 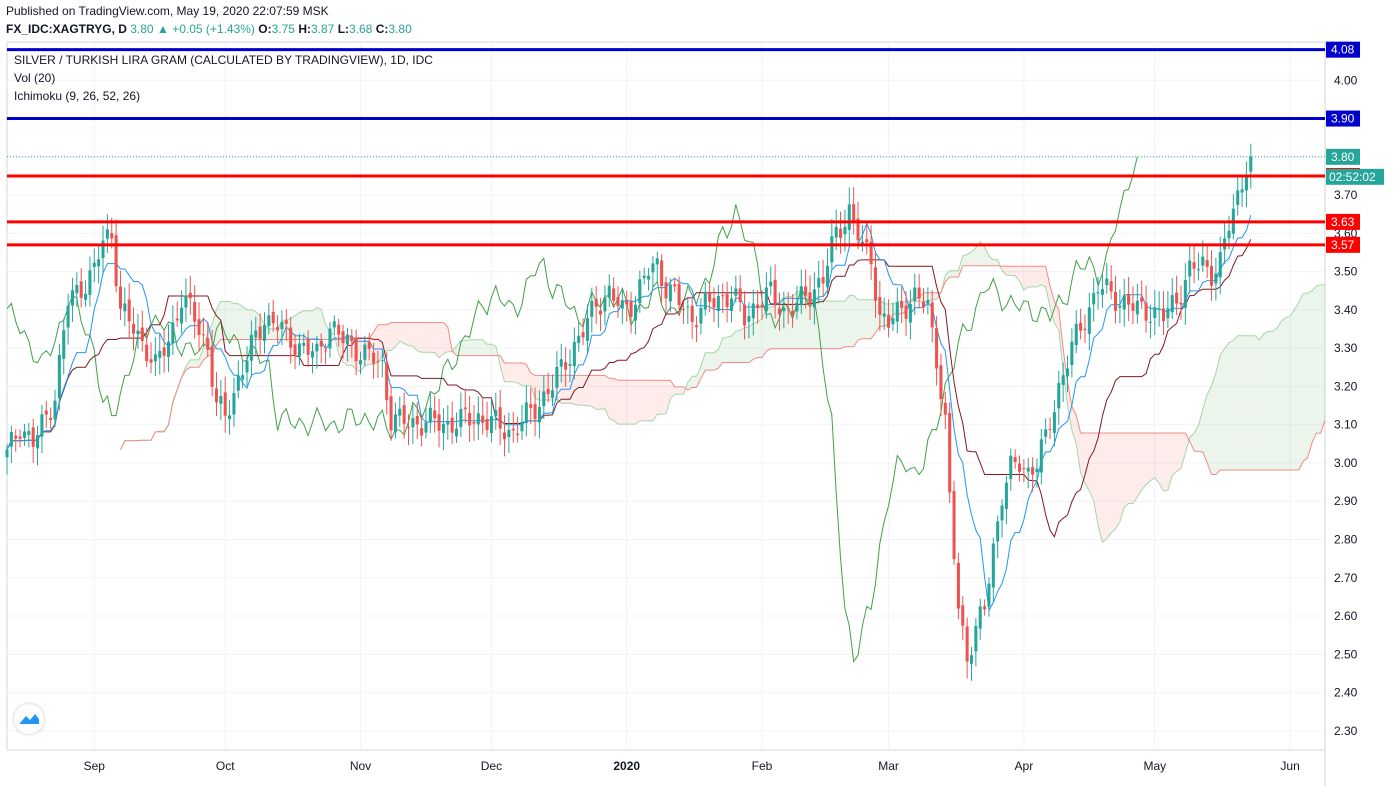 I want to click on y-tick-label: 3.30, so click(x=1346, y=348).